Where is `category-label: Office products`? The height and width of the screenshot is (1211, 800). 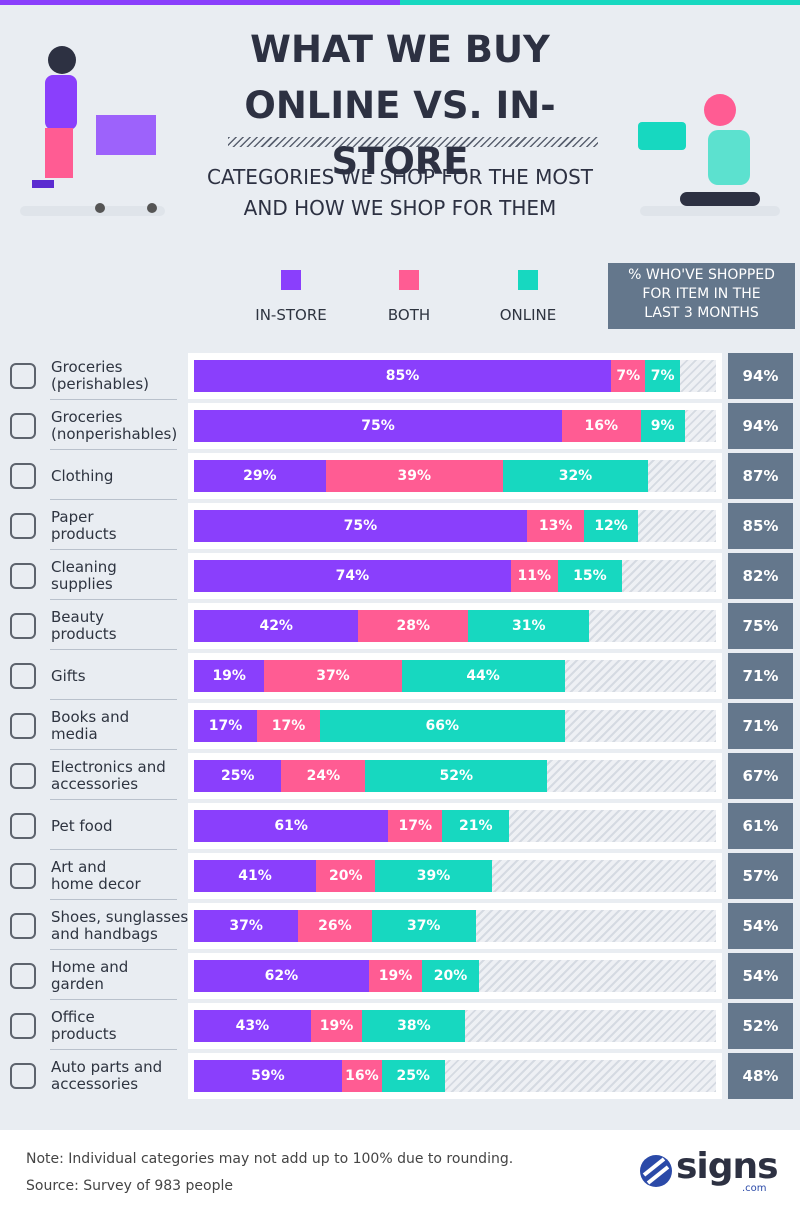 category-label: Office products is located at coordinates (84, 1025).